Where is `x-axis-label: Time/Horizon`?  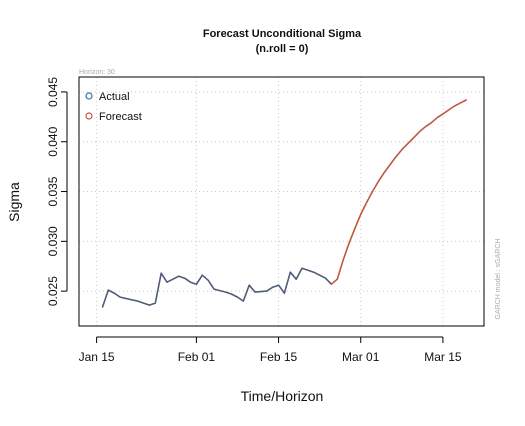 x-axis-label: Time/Horizon is located at coordinates (282, 396).